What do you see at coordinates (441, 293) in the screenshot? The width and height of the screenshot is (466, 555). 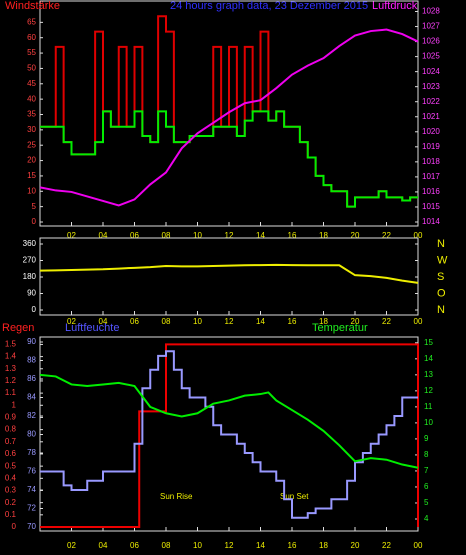 I see `y-tick-label: O` at bounding box center [441, 293].